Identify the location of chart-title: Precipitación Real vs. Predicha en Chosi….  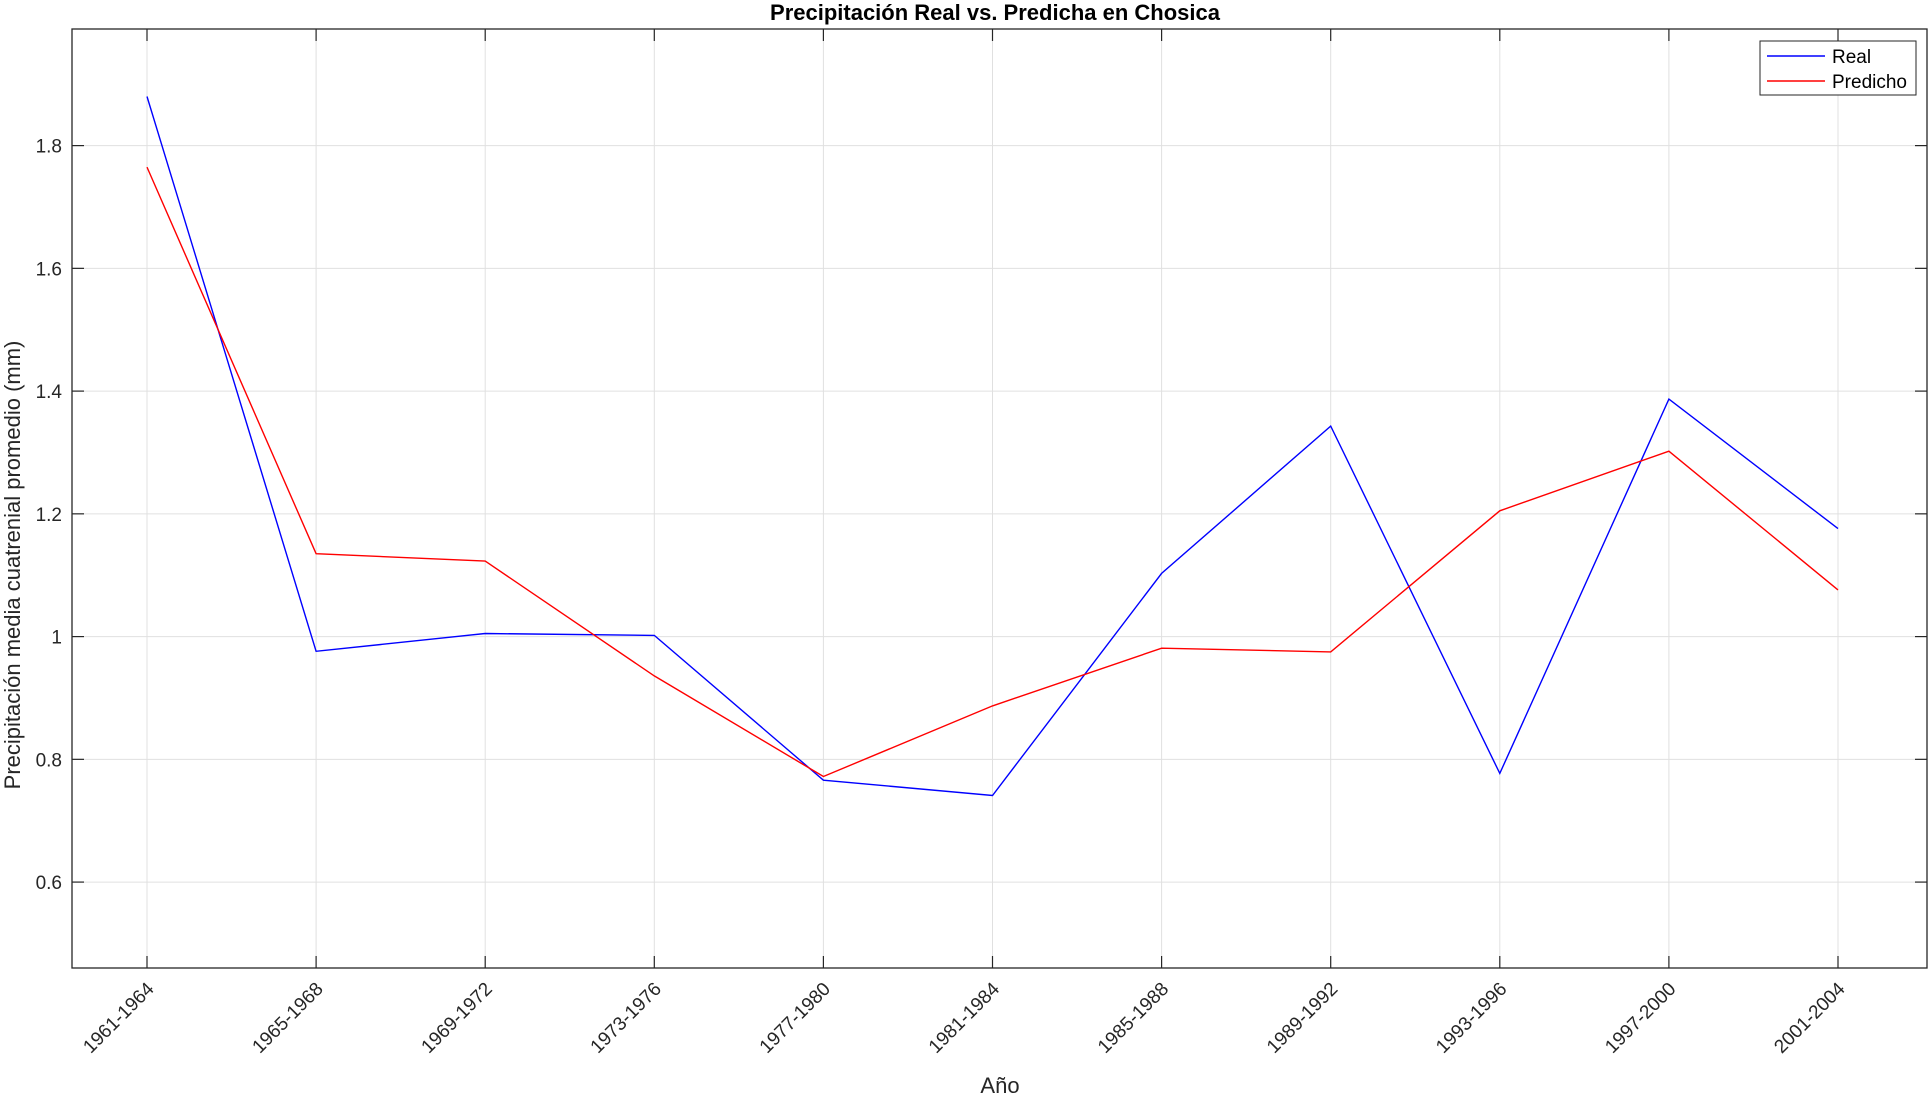
(995, 12).